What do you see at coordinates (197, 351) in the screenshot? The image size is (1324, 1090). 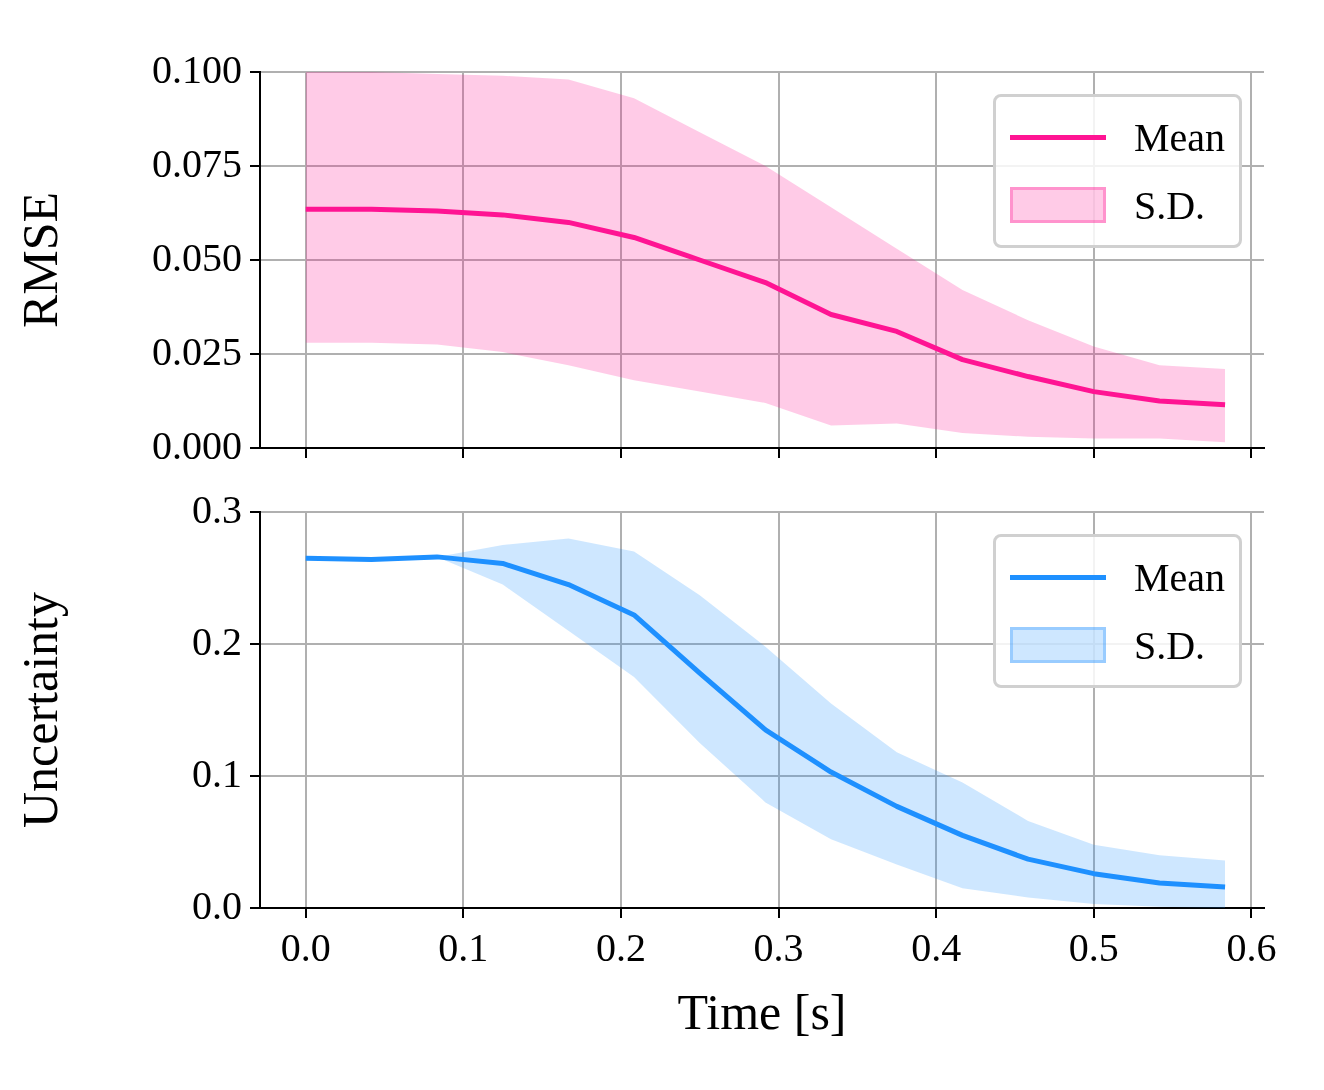 I see `y-tick-label: 0.025` at bounding box center [197, 351].